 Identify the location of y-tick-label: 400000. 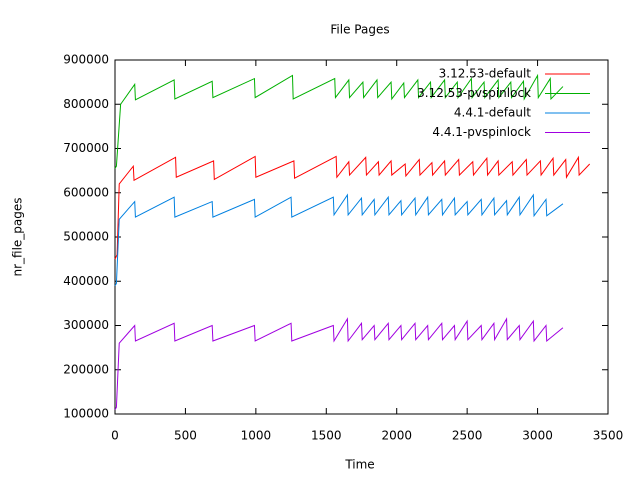
(86, 281).